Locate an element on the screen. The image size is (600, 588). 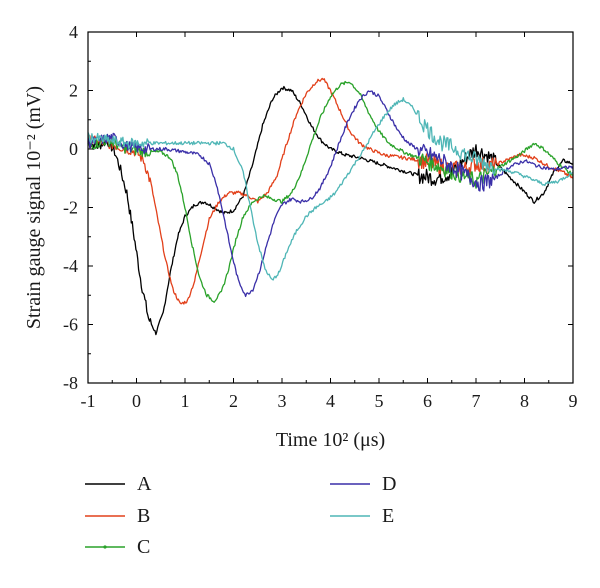
x-axis-title: Time 10² (μs) is located at coordinates (330, 440).